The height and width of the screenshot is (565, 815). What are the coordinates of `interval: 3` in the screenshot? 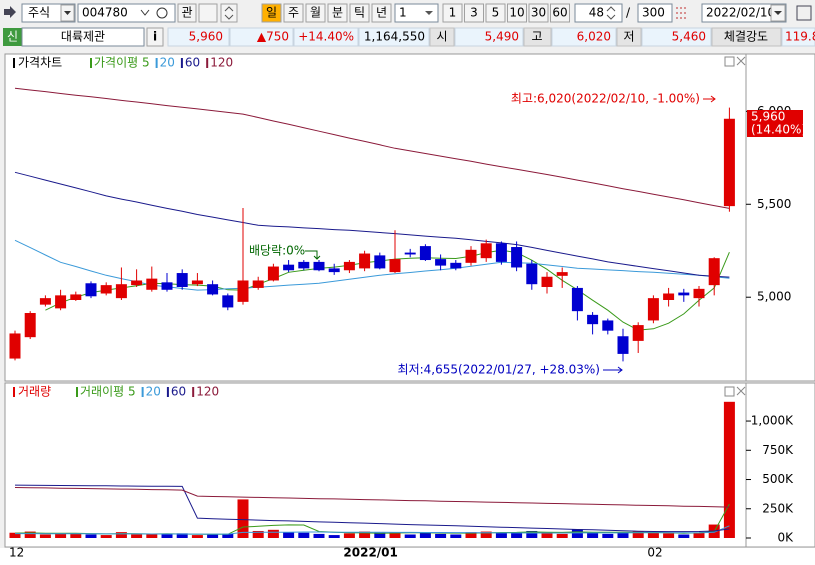 It's located at (474, 13).